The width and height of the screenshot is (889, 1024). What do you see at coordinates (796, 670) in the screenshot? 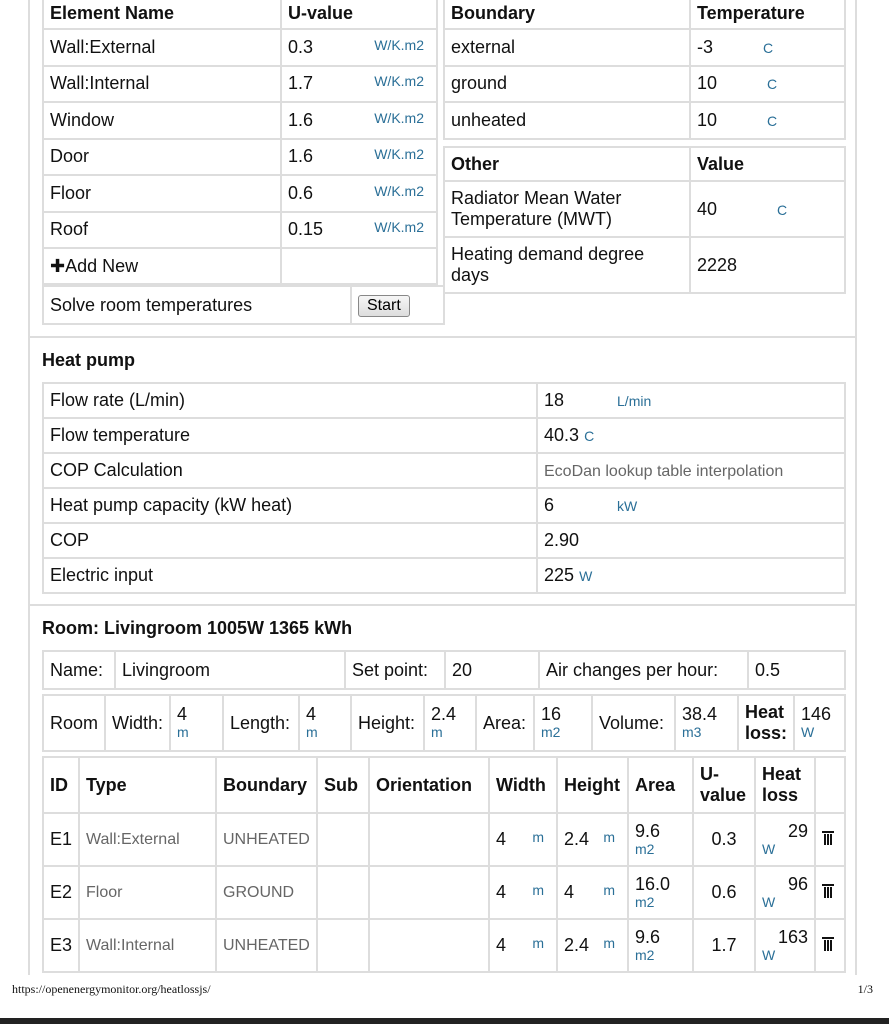
I see `ach-input: 0.5` at bounding box center [796, 670].